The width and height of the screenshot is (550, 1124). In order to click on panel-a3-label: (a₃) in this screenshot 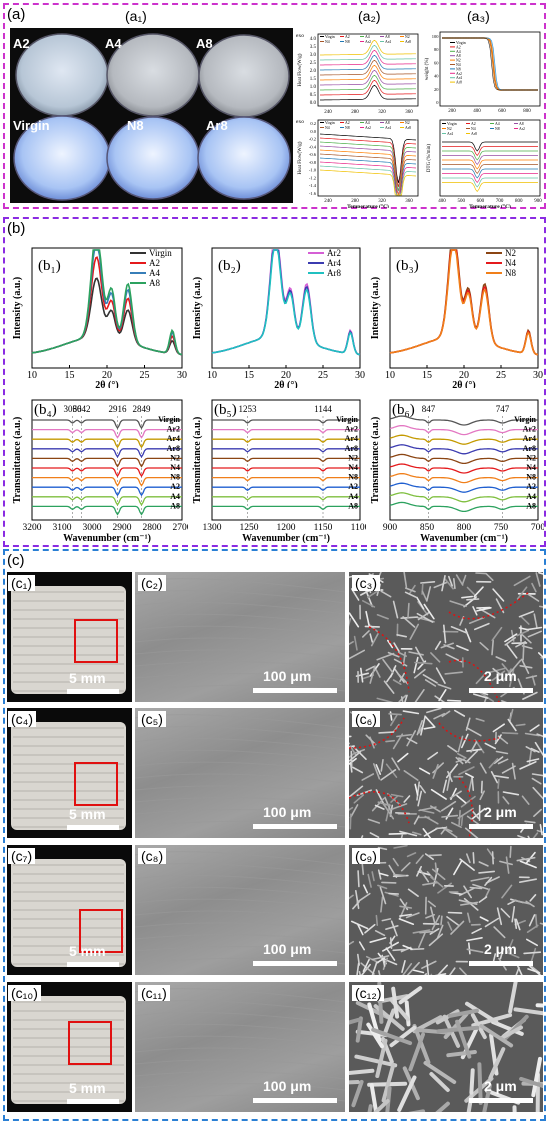, I will do `click(478, 16)`.